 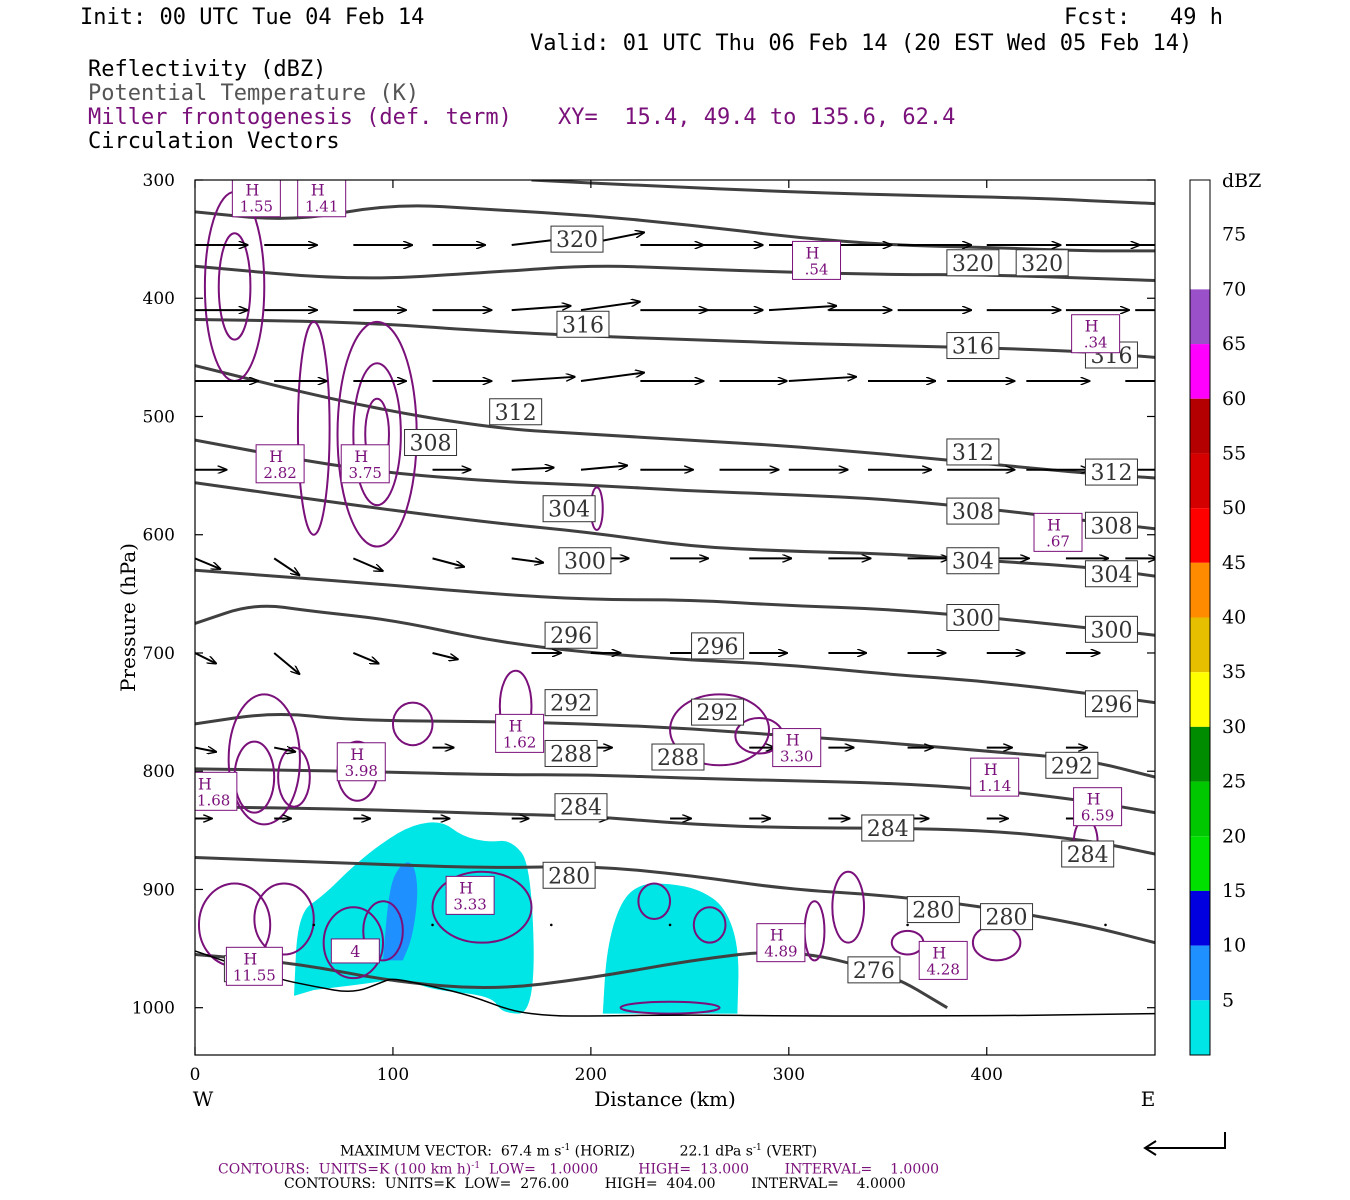 I want to click on frontogenesis-max-value: 3.33, so click(x=469, y=904).